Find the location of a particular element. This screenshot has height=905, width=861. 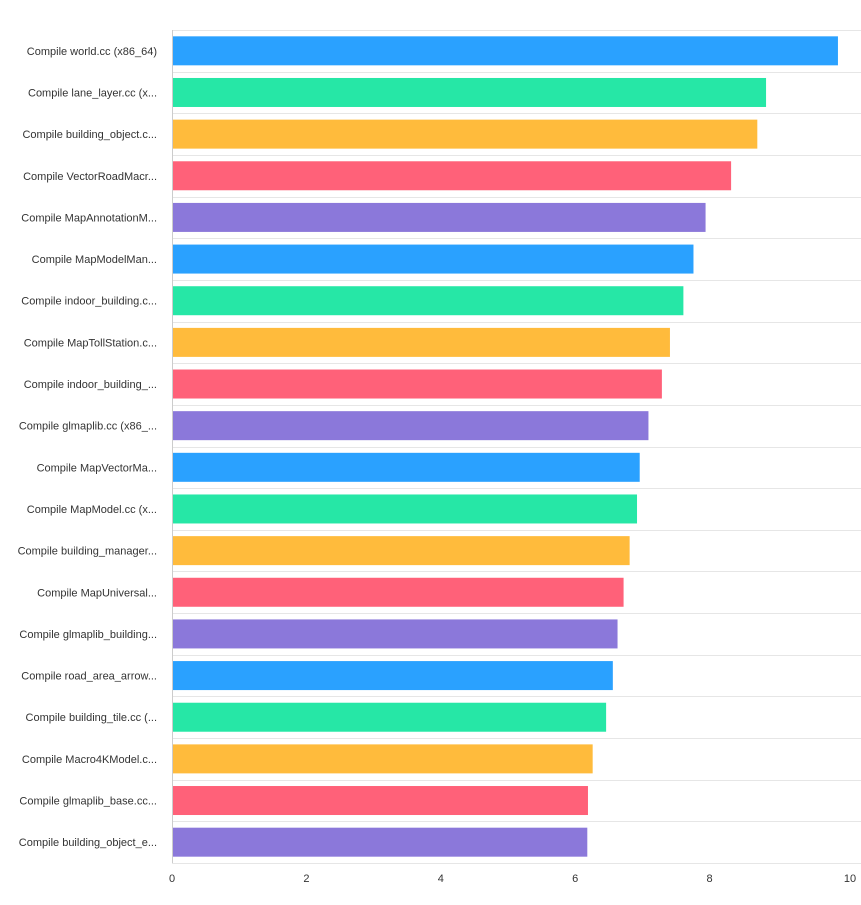

x-tick-label: 8 is located at coordinates (710, 879).